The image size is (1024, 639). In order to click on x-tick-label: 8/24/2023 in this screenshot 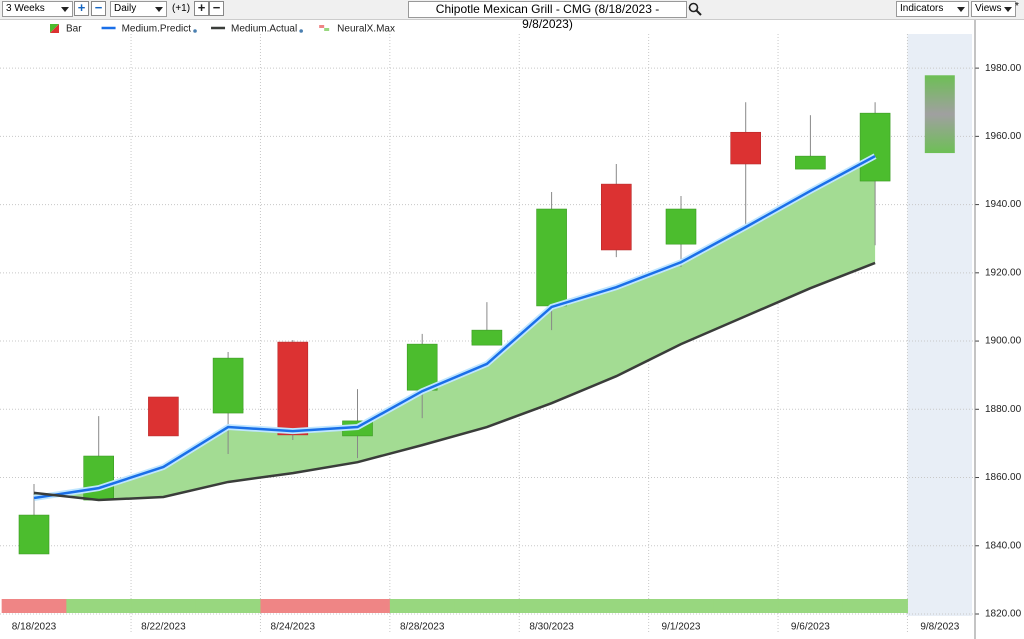, I will do `click(293, 627)`.